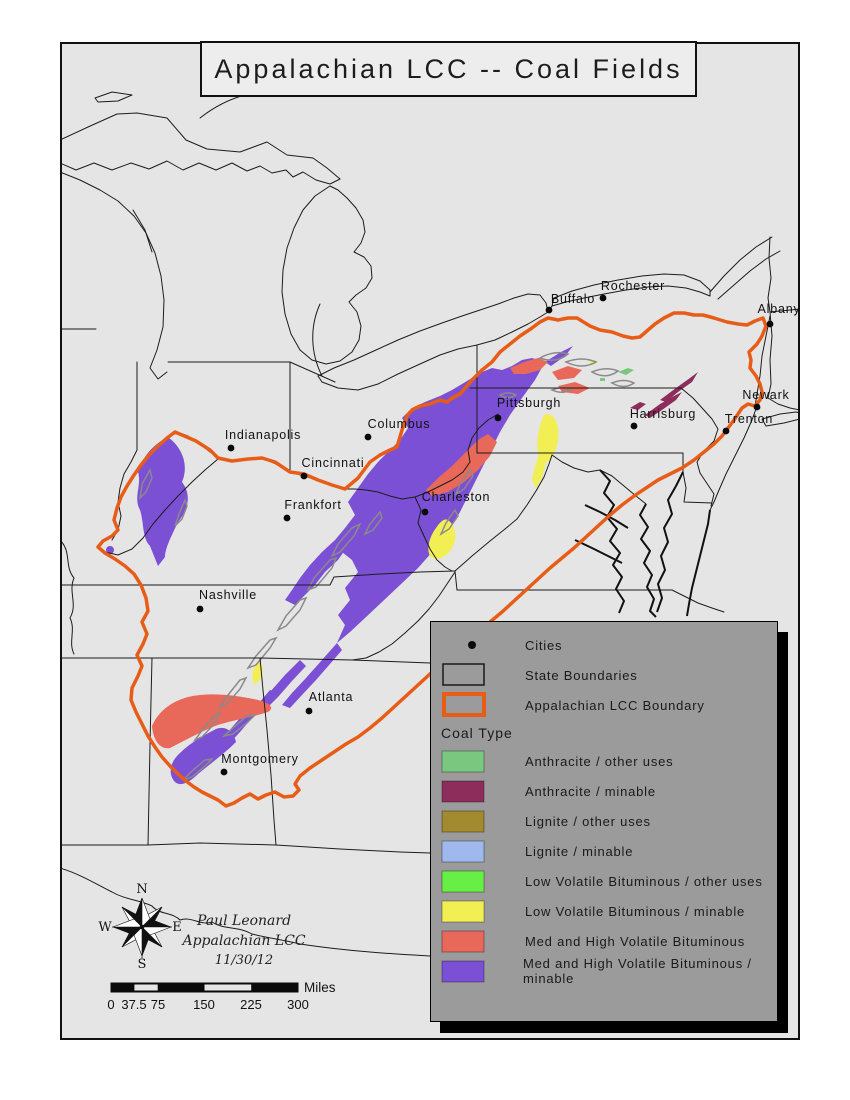 Image resolution: width=850 pixels, height=1100 pixels. I want to click on legend-state-boundaries-label: State Boundaries, so click(581, 675).